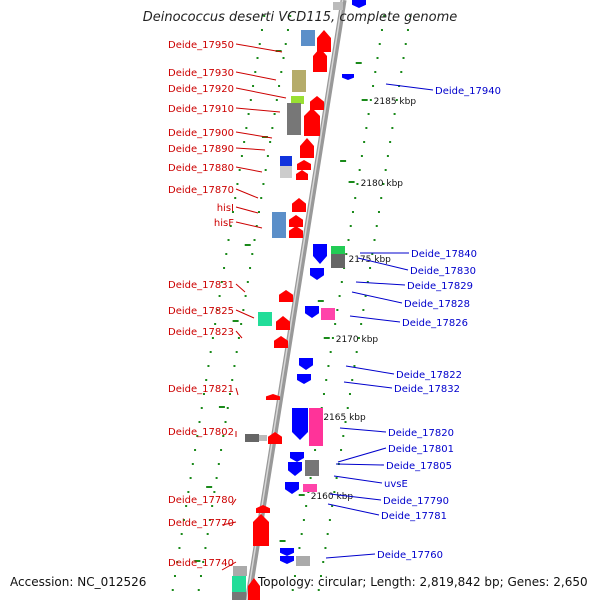  What do you see at coordinates (382, 184) in the screenshot?
I see `scale-tick-label: 2180 kbp` at bounding box center [382, 184].